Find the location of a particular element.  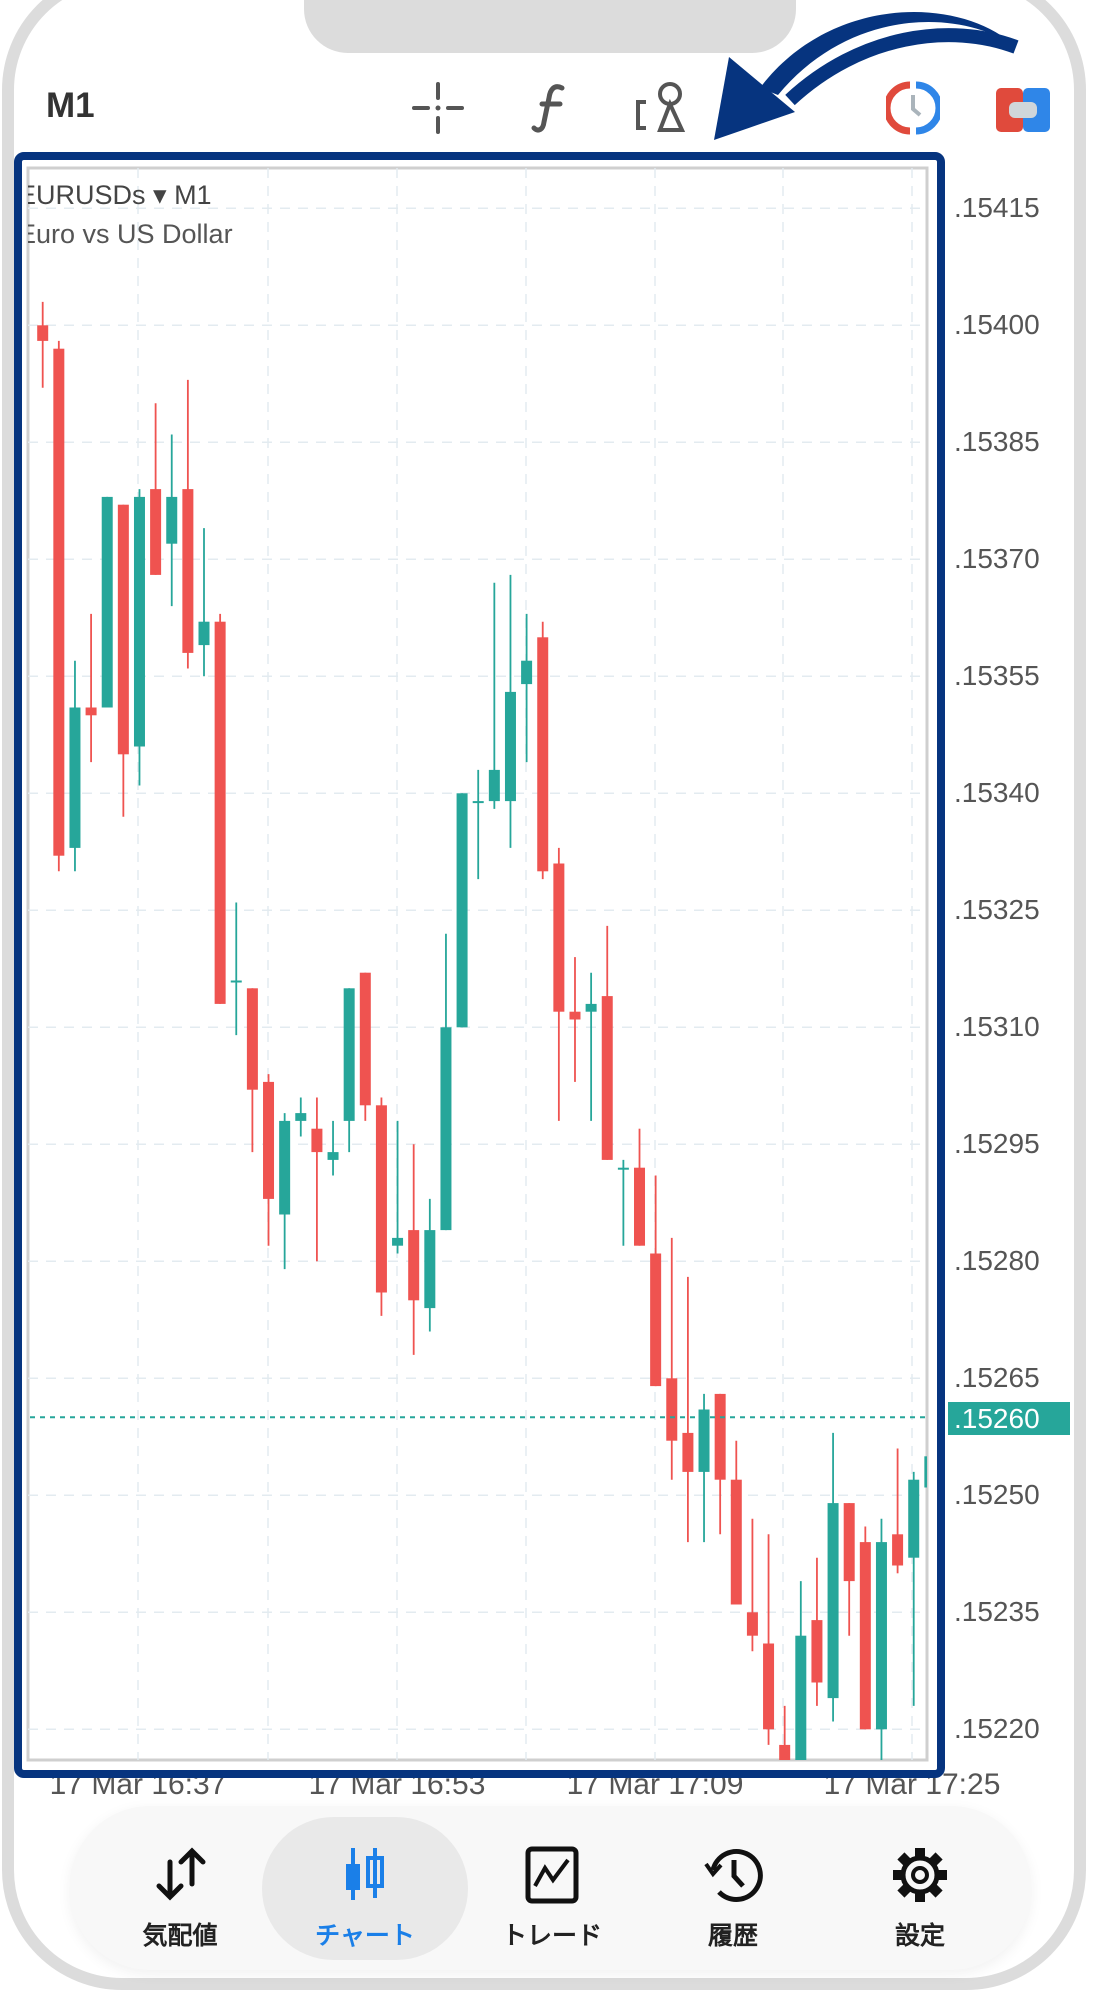

price-tick-label: .15370 is located at coordinates (997, 559).